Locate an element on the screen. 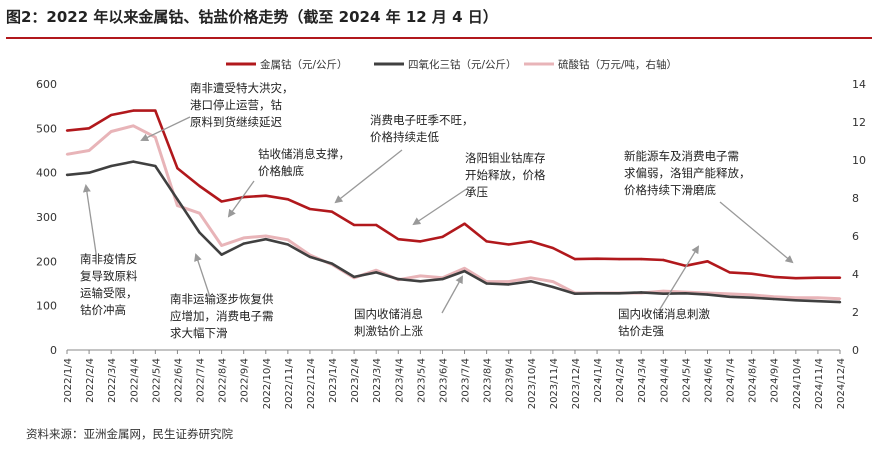 Image resolution: width=883 pixels, height=459 pixels. annotation-line: 求偏弱，洛钼产能释放， is located at coordinates (687, 173).